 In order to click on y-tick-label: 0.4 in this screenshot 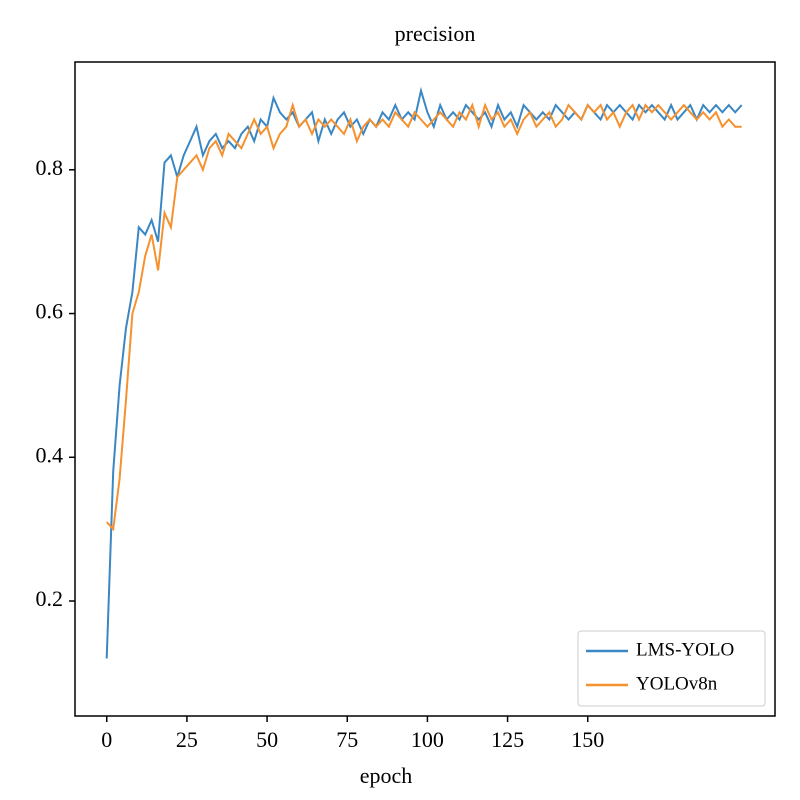, I will do `click(50, 454)`.